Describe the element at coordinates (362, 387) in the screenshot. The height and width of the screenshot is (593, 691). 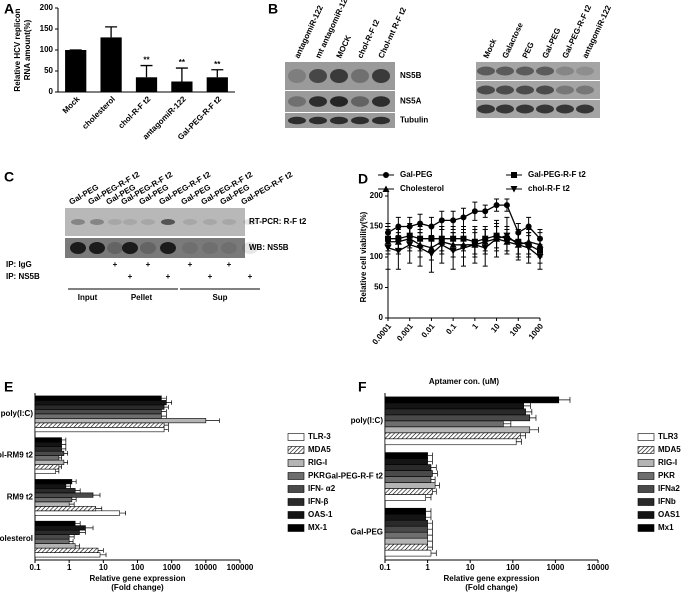
I see `panel-letter: F` at that location.